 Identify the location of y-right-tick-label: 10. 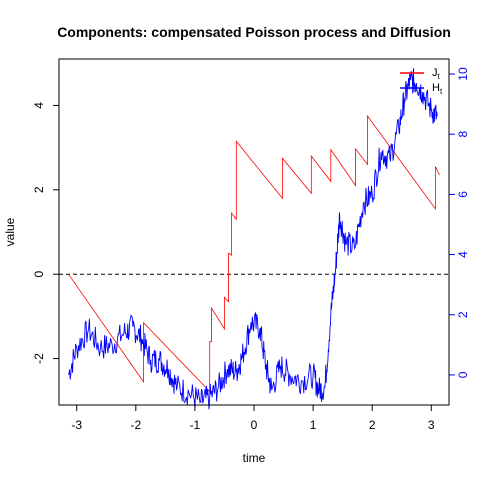
(463, 74).